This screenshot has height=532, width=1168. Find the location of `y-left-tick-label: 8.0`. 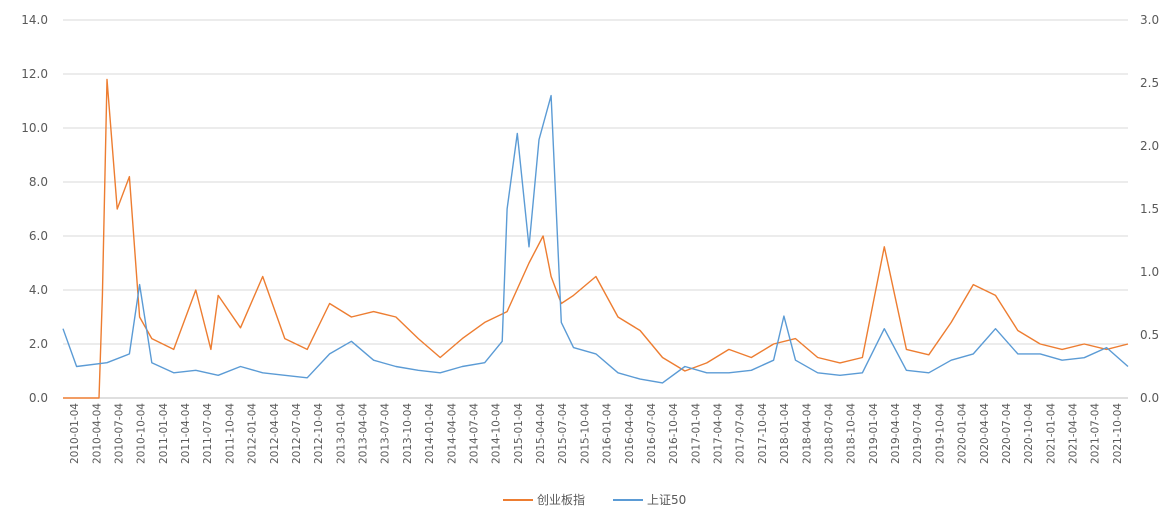

y-left-tick-label: 8.0 is located at coordinates (38, 182).